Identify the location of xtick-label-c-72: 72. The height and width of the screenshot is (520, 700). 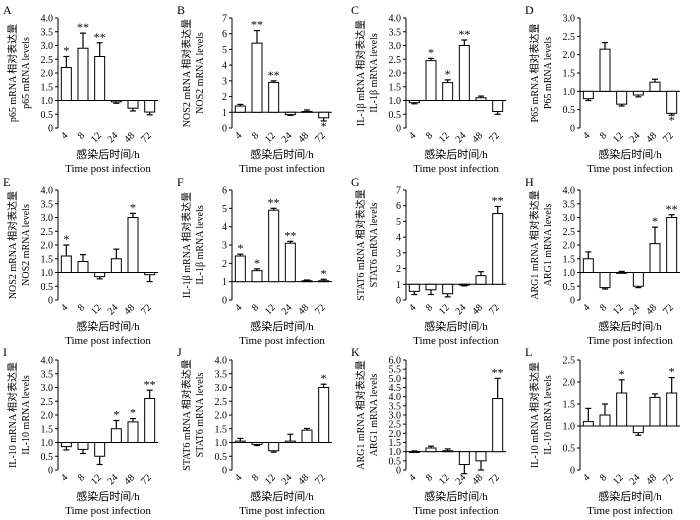
(494, 137).